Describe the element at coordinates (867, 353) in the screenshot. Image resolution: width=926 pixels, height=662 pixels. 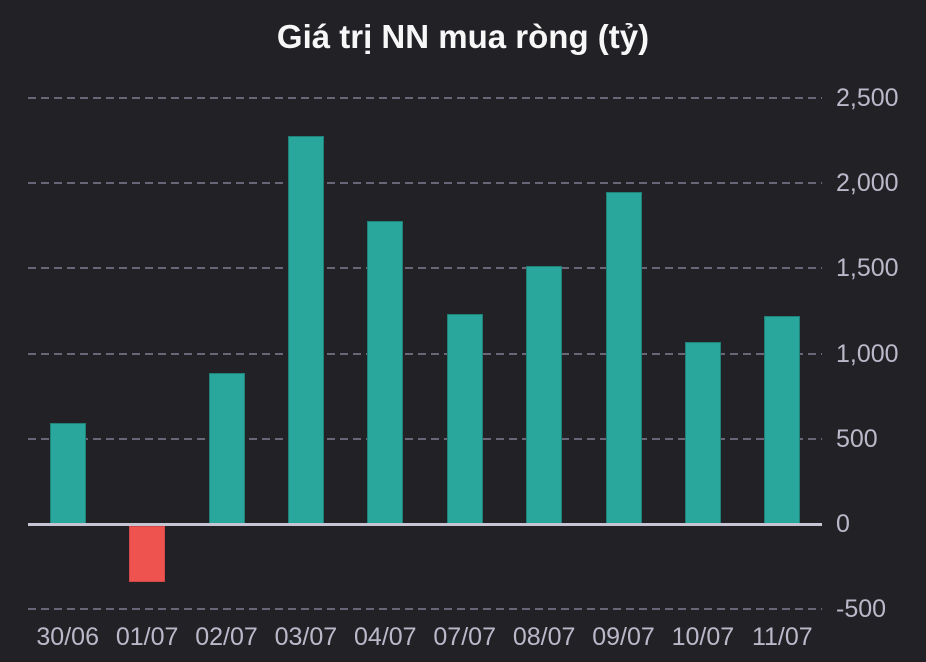
I see `y-axis-tick-label: 1,000` at that location.